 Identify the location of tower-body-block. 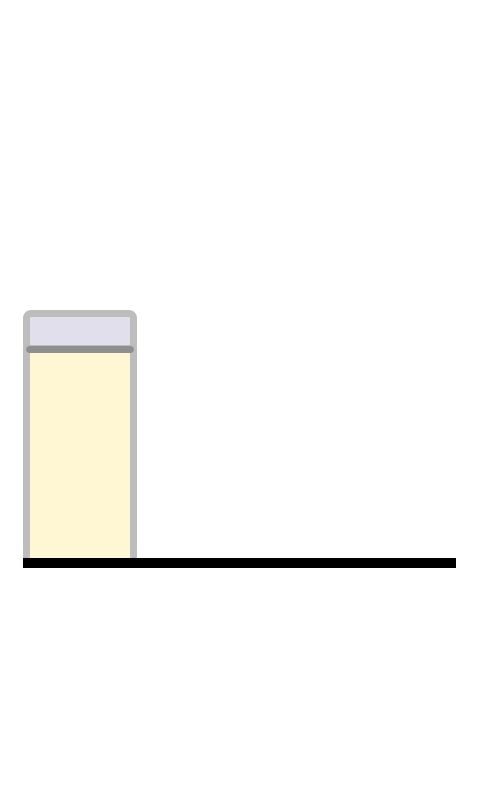
(80, 454).